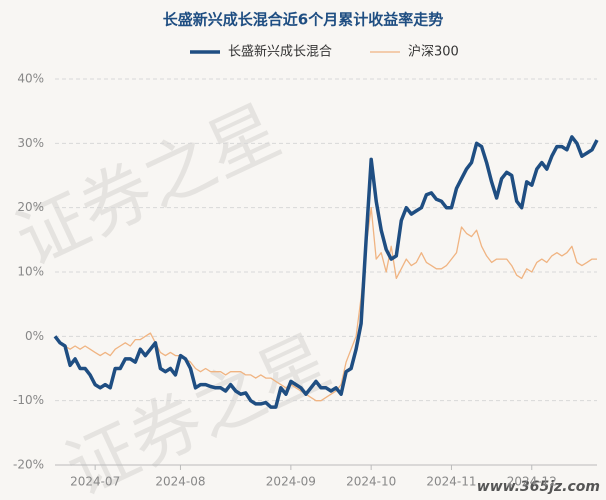  I want to click on y-tick-label: 40%, so click(30, 79).